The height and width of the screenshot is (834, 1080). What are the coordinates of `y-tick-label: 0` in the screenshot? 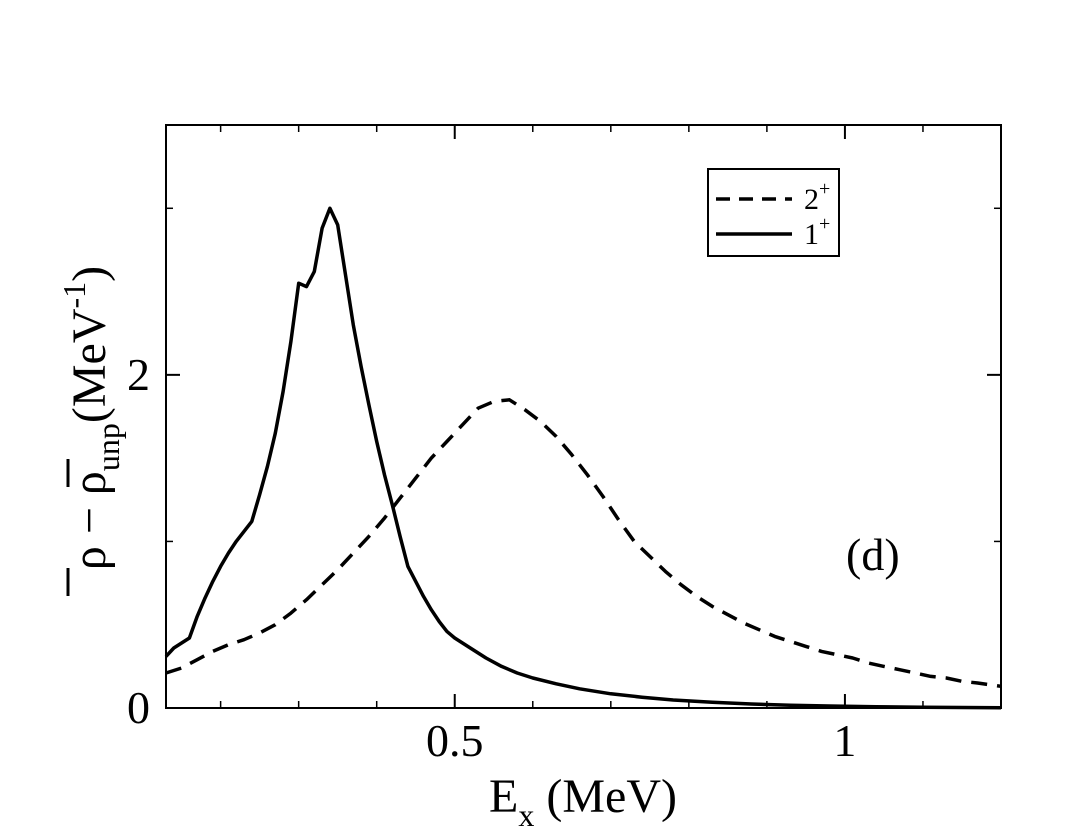 It's located at (138, 707).